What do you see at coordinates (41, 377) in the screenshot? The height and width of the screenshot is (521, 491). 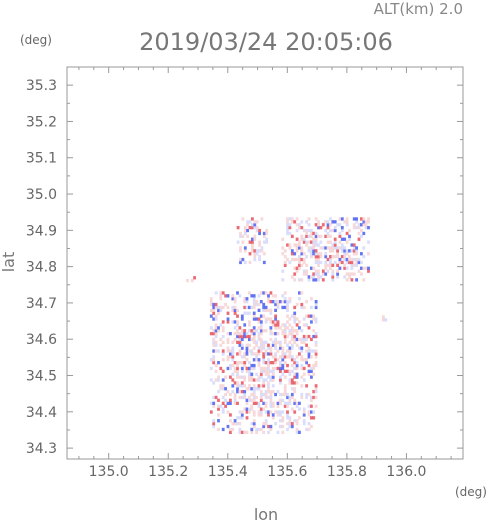 I see `y-tick-label: 34.5` at bounding box center [41, 377].